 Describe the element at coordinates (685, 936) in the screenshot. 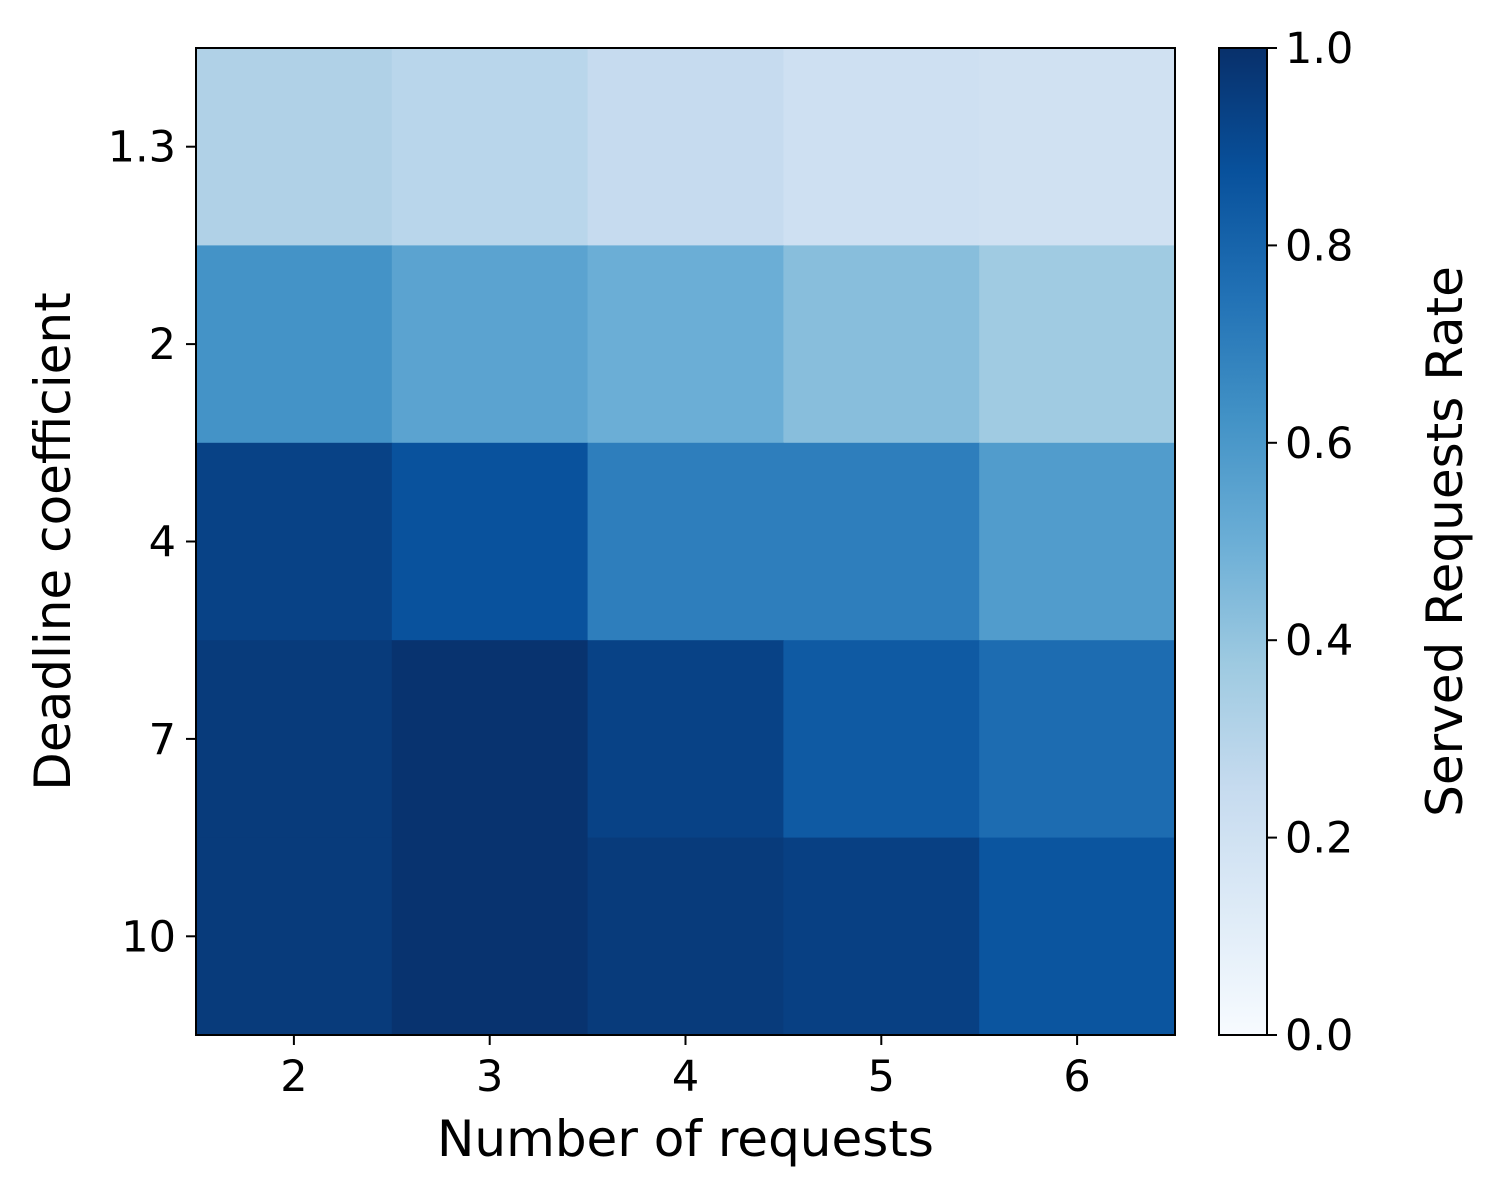

I see `heatmap-cell-r4-c2` at that location.